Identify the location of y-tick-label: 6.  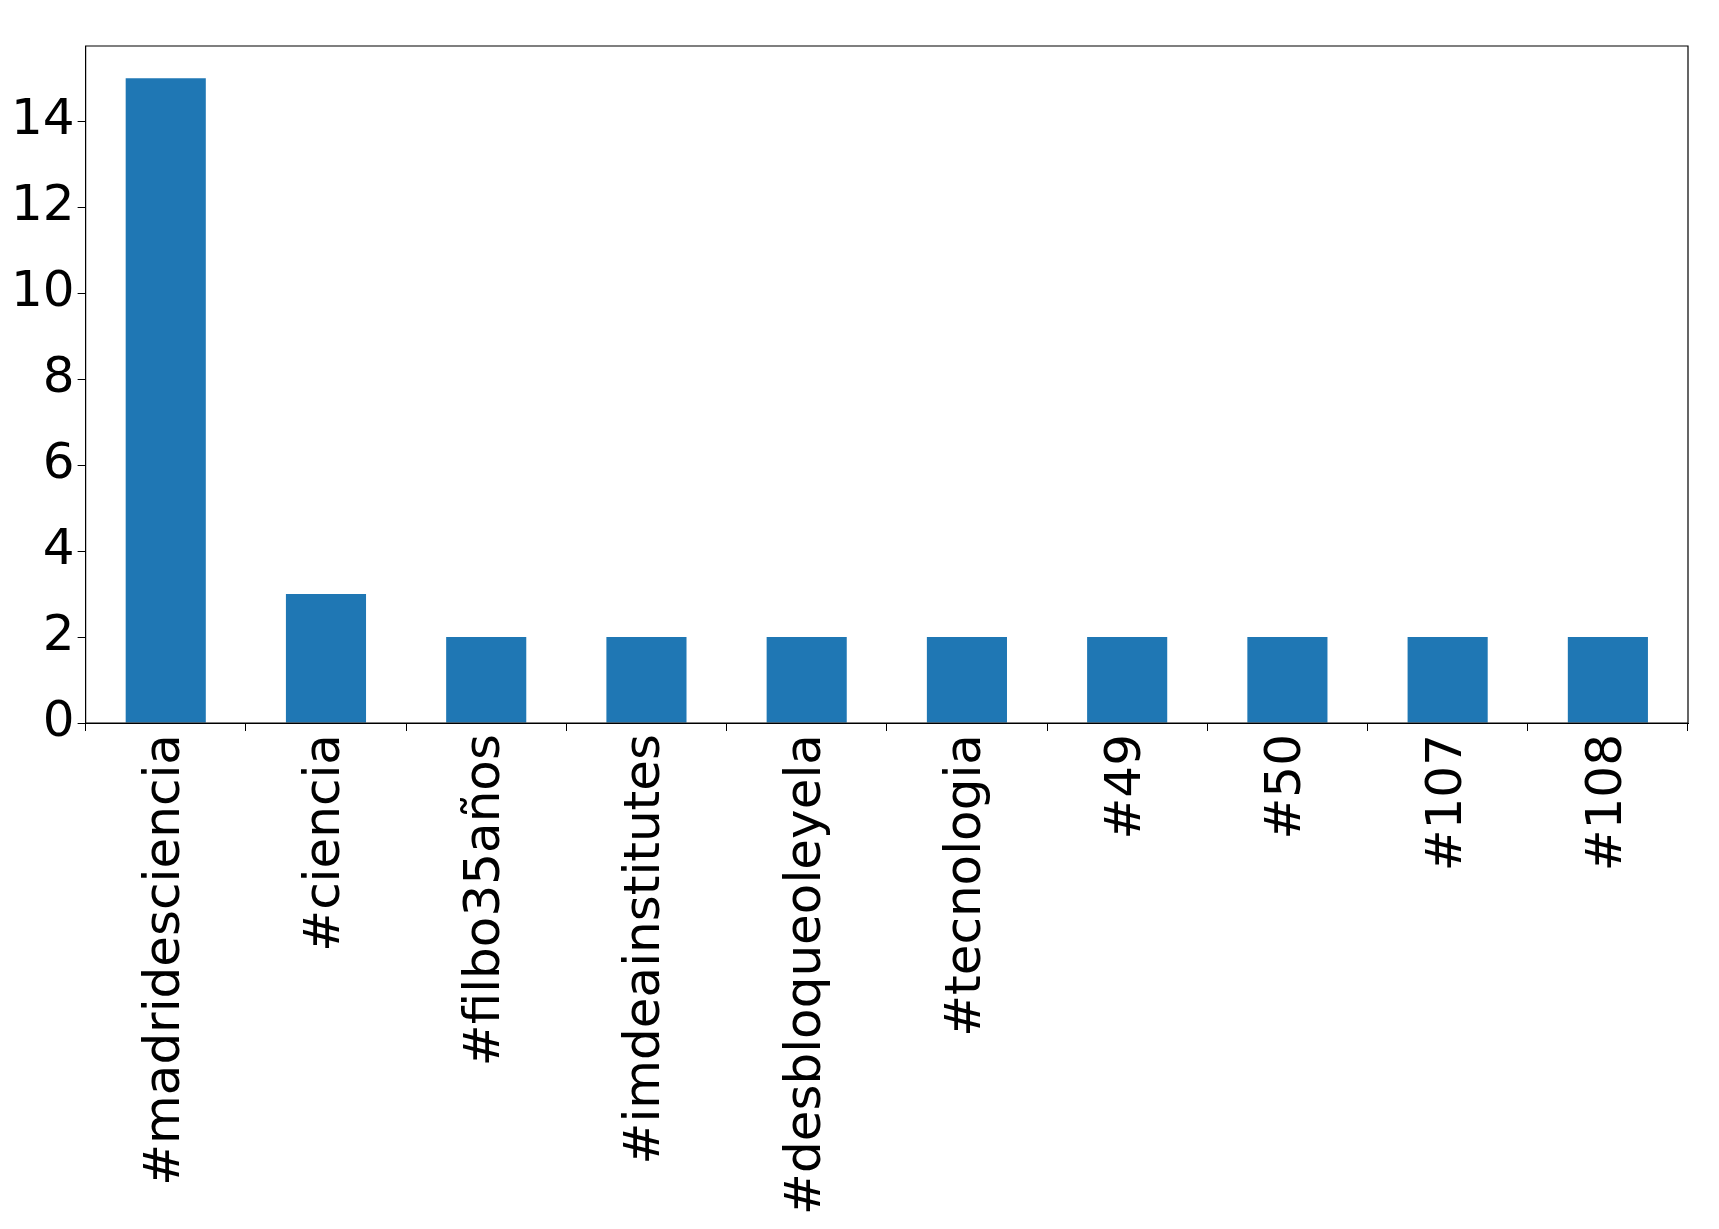
(58, 461).